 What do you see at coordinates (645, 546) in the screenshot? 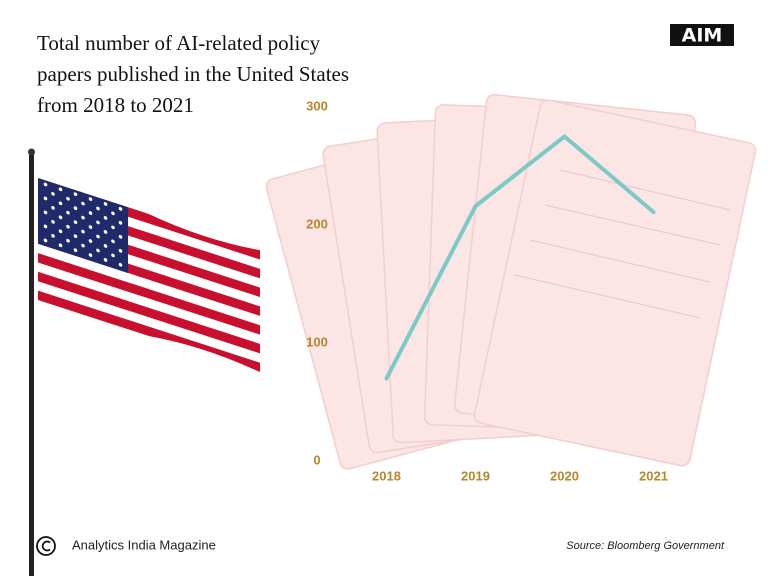
I see `source: Source: Bloomberg Government` at bounding box center [645, 546].